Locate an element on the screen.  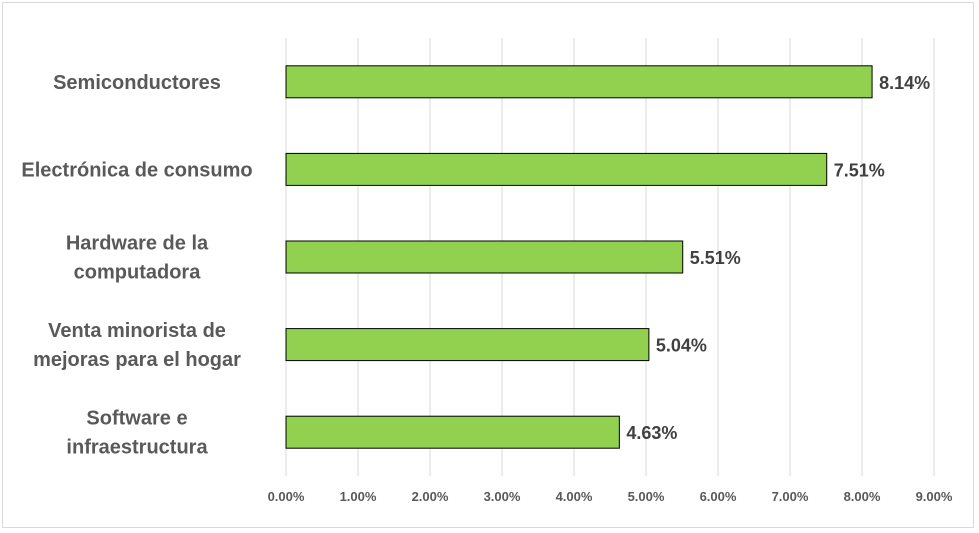
category-label-line: Venta minorista de is located at coordinates (137, 331).